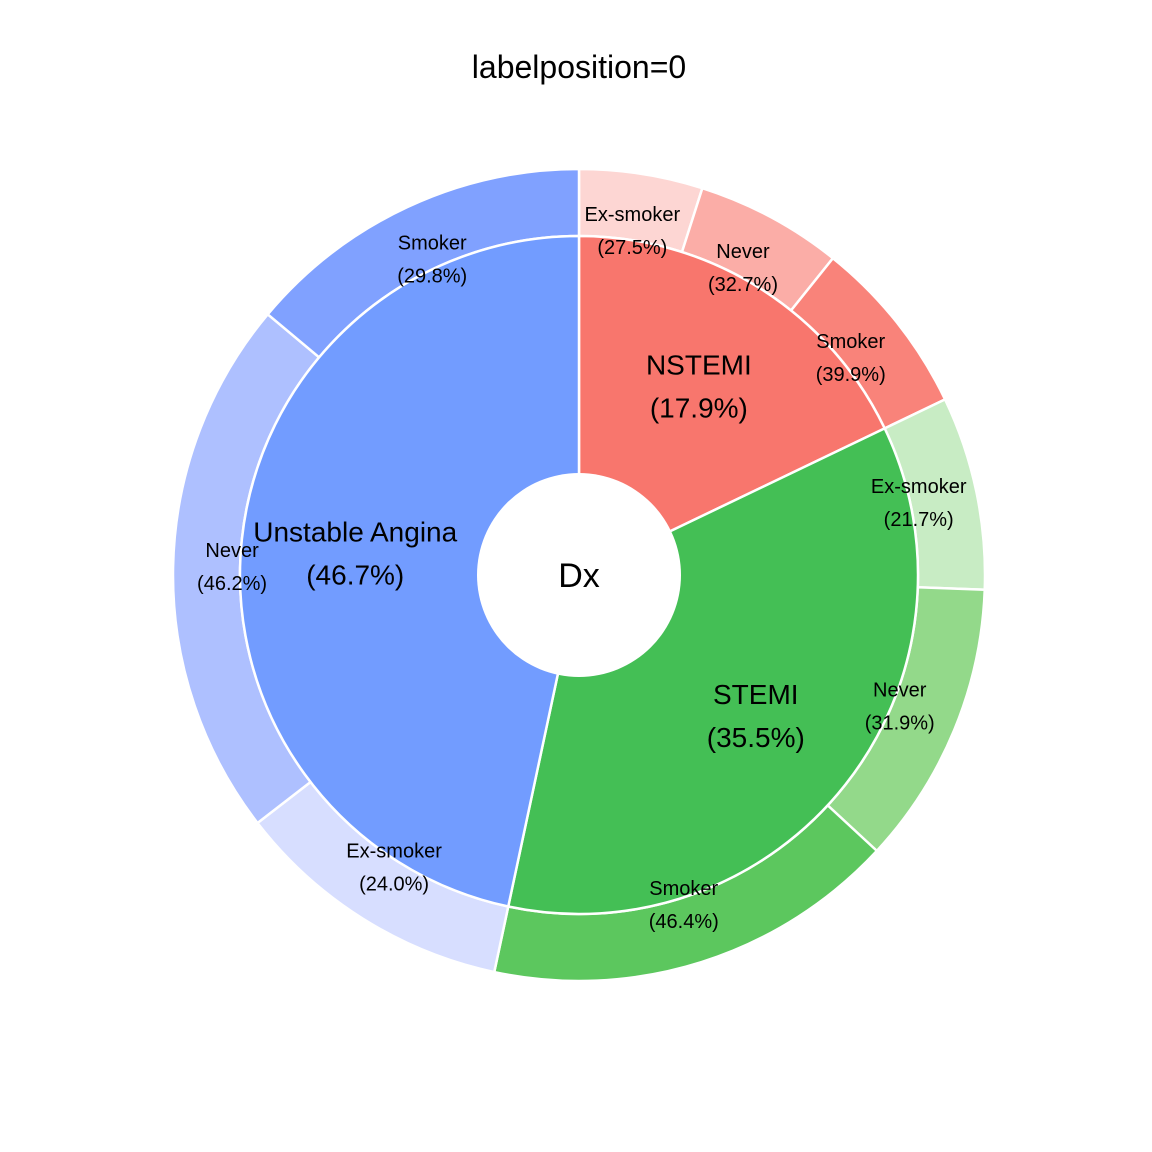 This screenshot has height=1152, width=1152. I want to click on outer-pct-unstable-angina-smoker: (29.8%), so click(432, 277).